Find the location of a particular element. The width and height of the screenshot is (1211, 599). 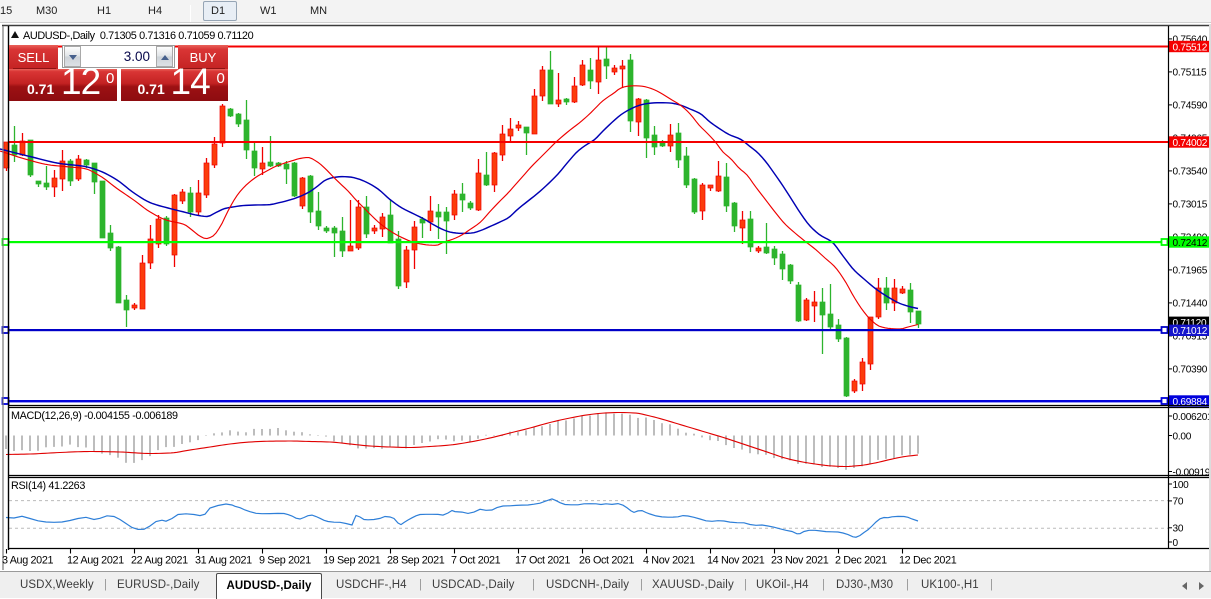

svg-text: 3 Aug 2021 is located at coordinates (27, 561).